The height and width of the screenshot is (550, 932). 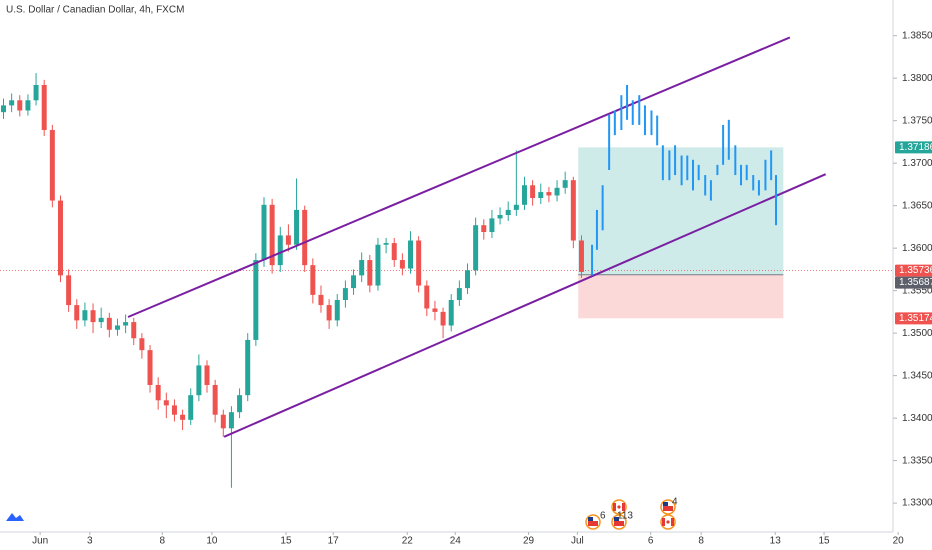 I want to click on x-tick-label: 6, so click(x=651, y=541).